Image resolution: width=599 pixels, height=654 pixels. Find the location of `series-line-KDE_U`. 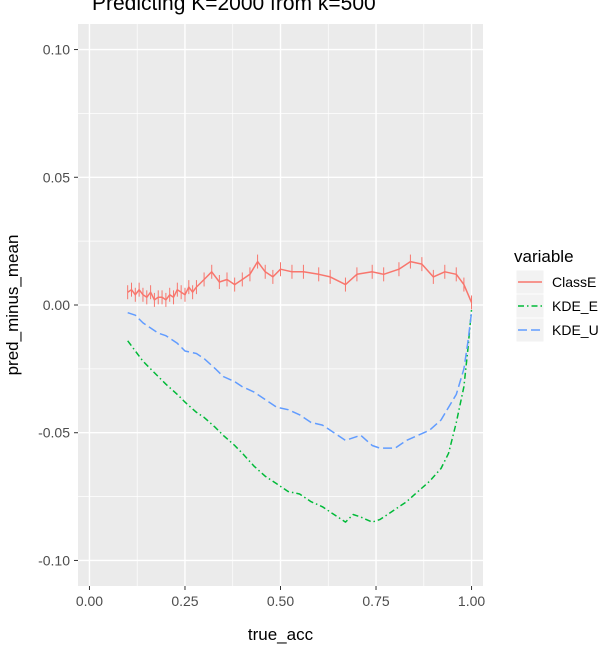

series-line-KDE_U is located at coordinates (300, 380).